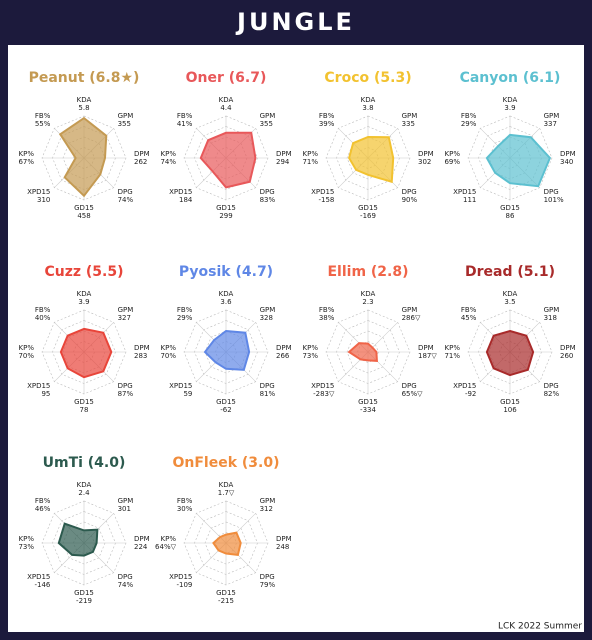 This screenshot has height=640, width=592. What do you see at coordinates (550, 124) in the screenshot?
I see `axis-value: 337` at bounding box center [550, 124].